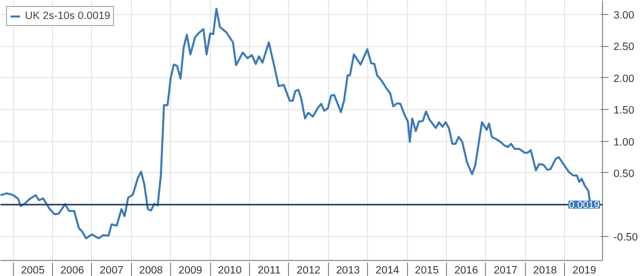 The width and height of the screenshot is (640, 276). I want to click on x-tick-label: 2013, so click(348, 270).